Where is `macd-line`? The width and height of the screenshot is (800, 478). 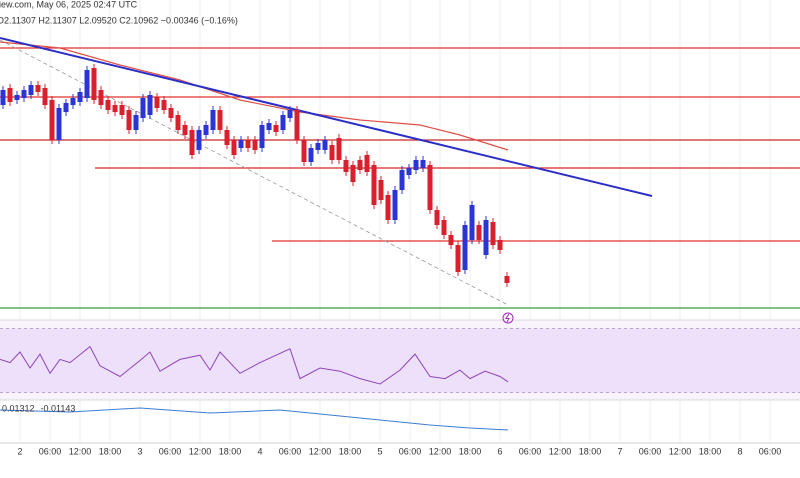 macd-line is located at coordinates (254, 419).